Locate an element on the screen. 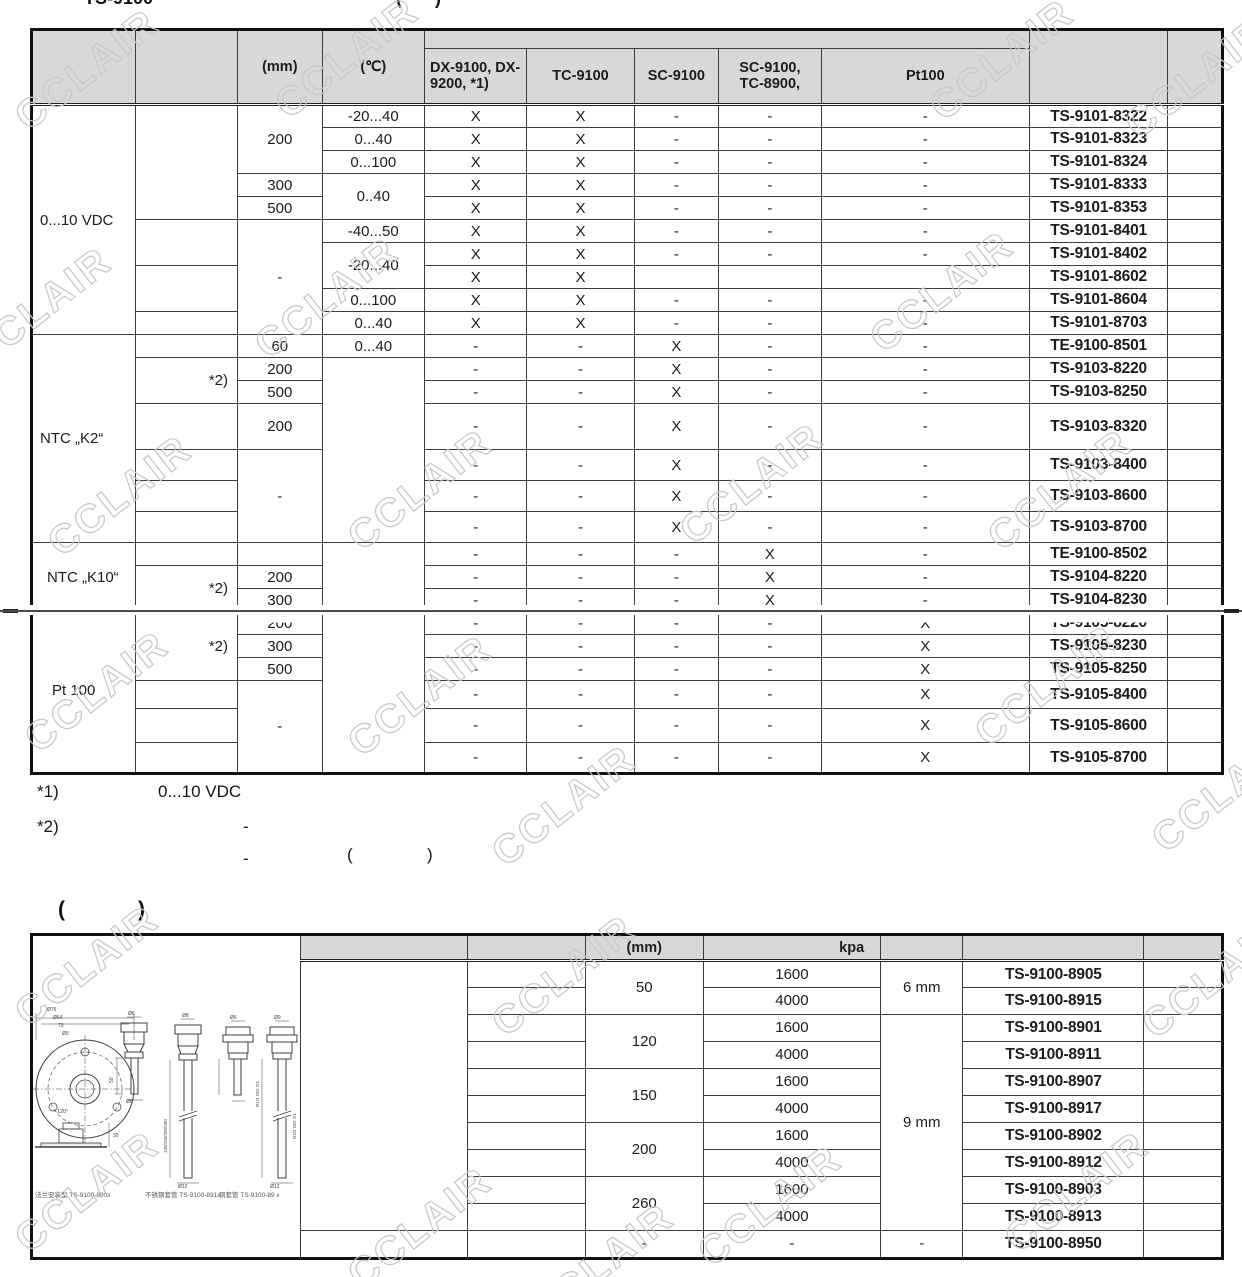 This screenshot has height=1277, width=1242. footnote-2-marker: *2) is located at coordinates (48, 826).